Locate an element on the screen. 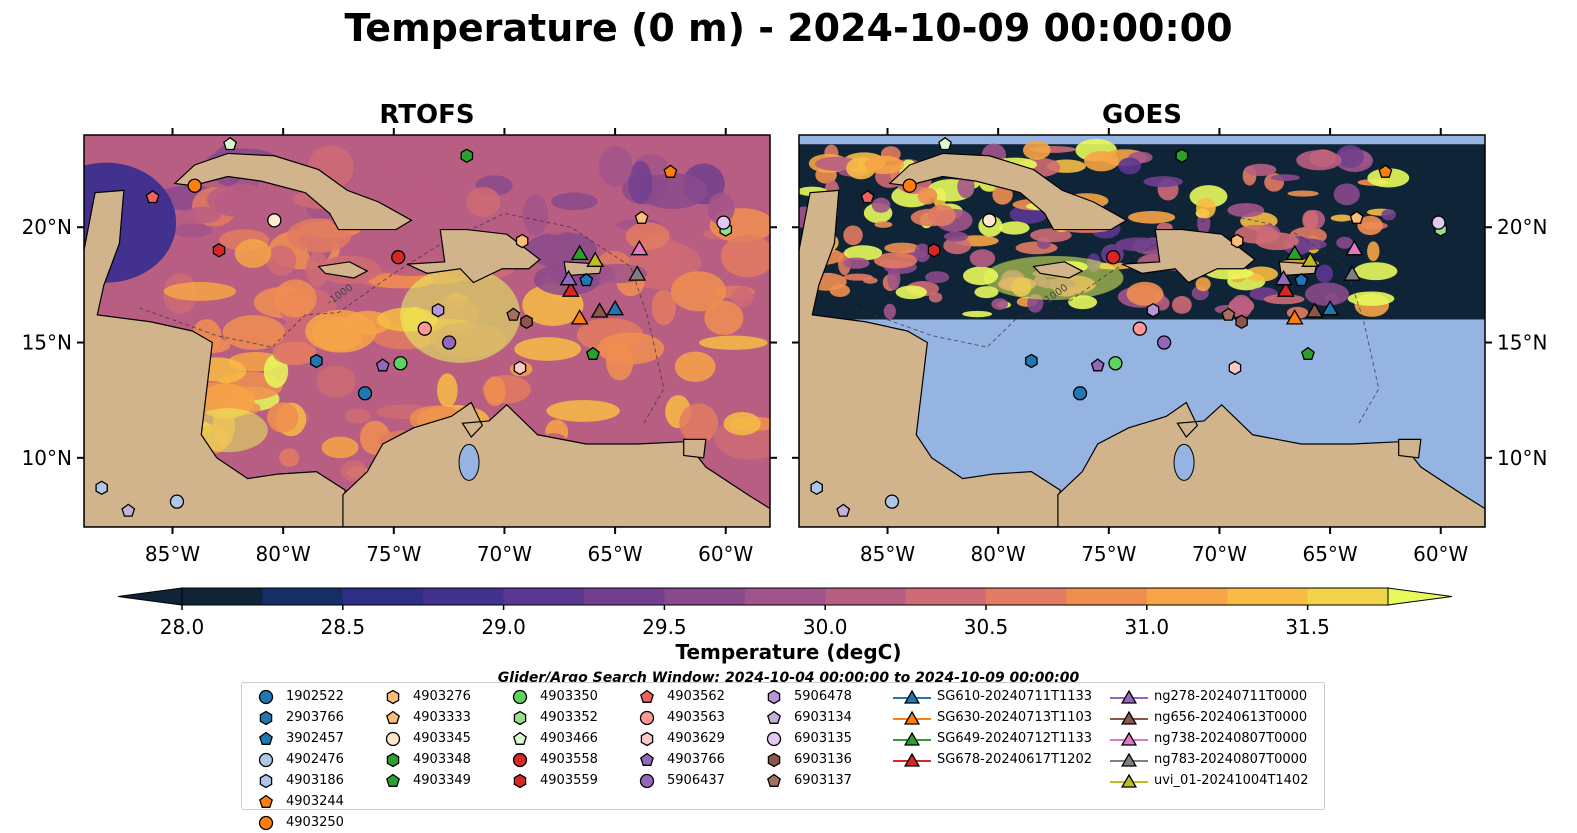 The height and width of the screenshot is (833, 1577). legend-entry-label: 4903559 is located at coordinates (569, 780).